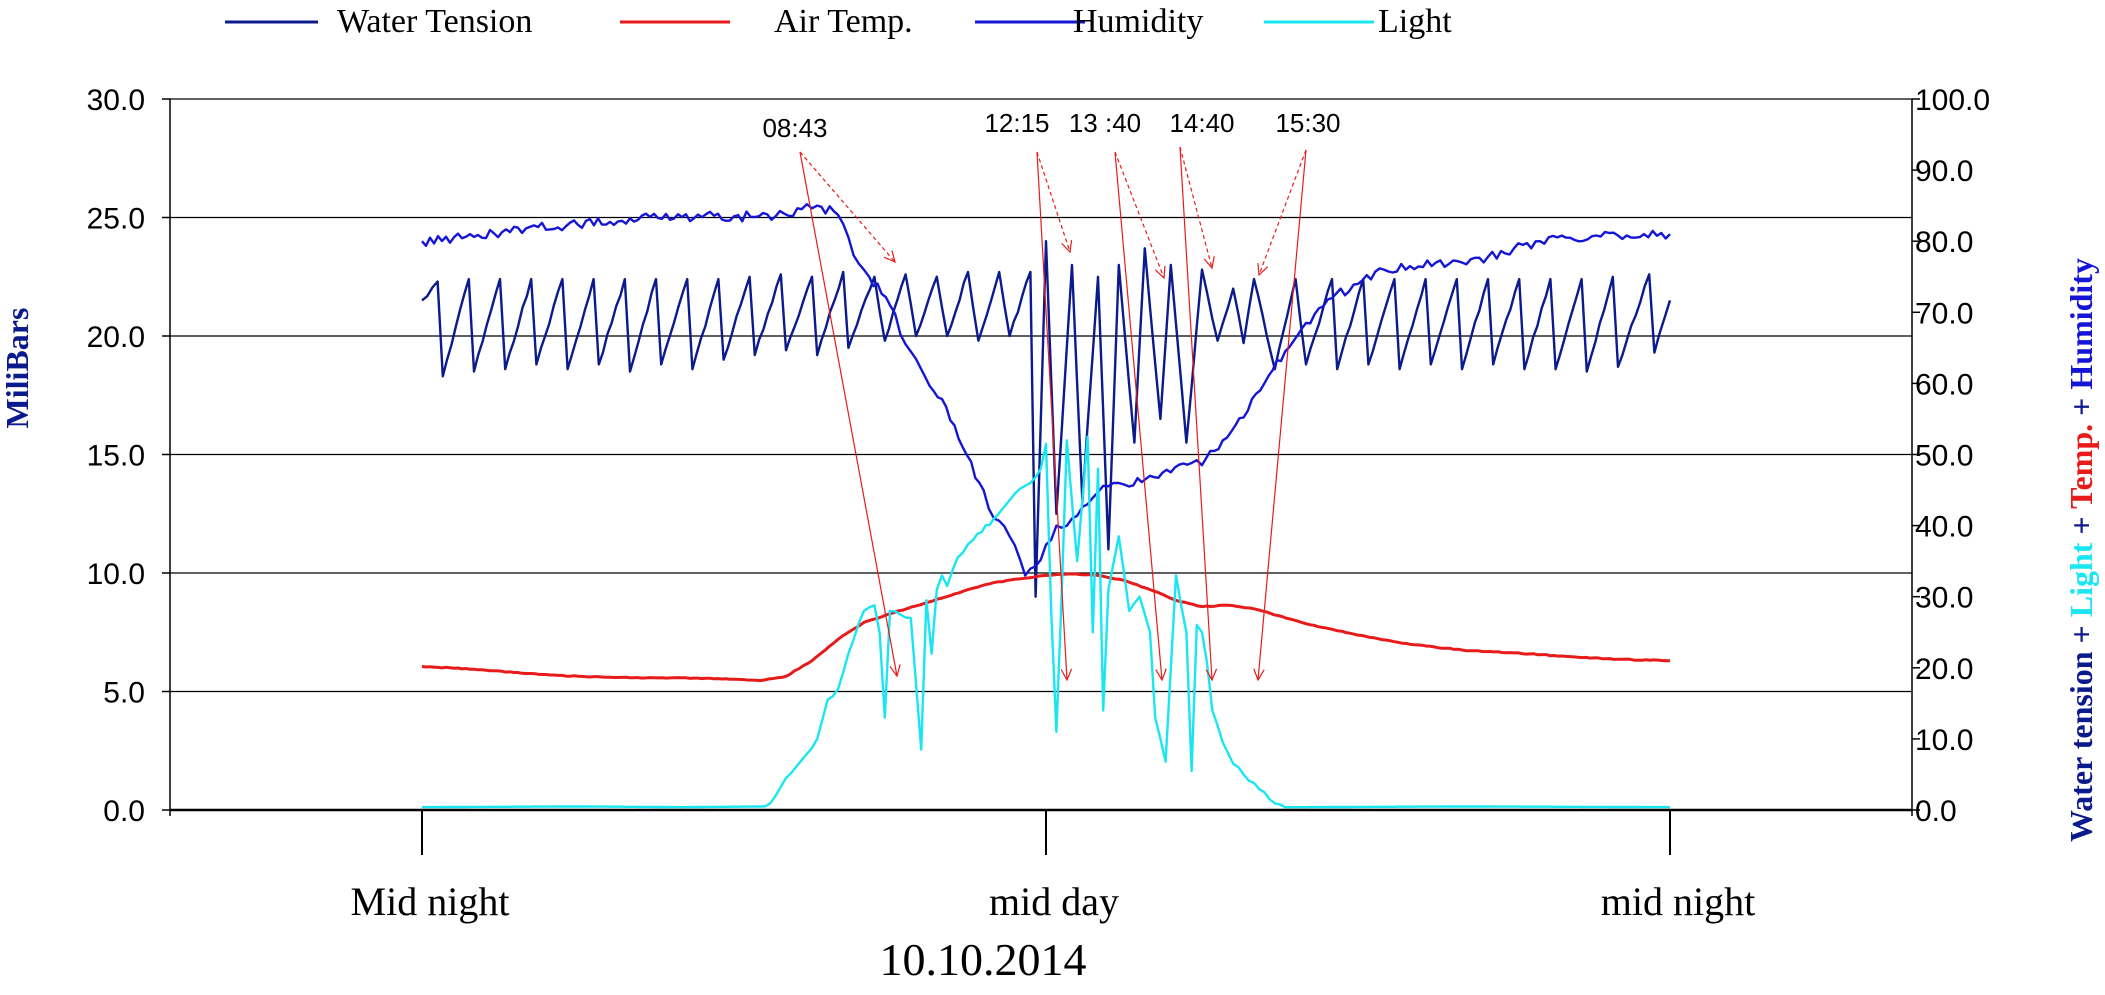 Image resolution: width=2105 pixels, height=995 pixels. Describe the element at coordinates (794, 128) in the screenshot. I see `annotation-label: 08:43` at that location.